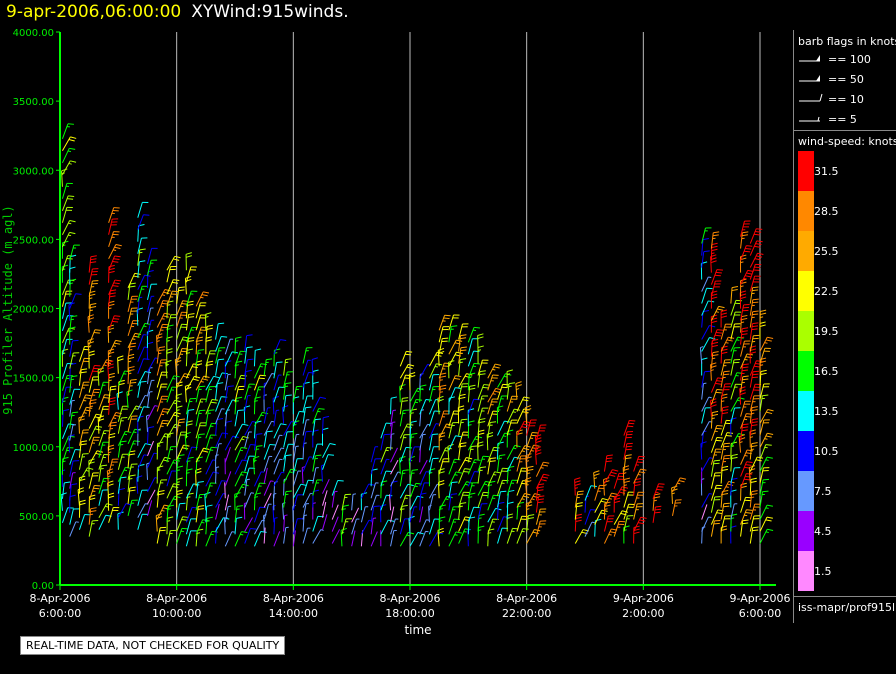 The image size is (896, 674). What do you see at coordinates (811, 97) in the screenshot?
I see `barb-symbol` at bounding box center [811, 97].